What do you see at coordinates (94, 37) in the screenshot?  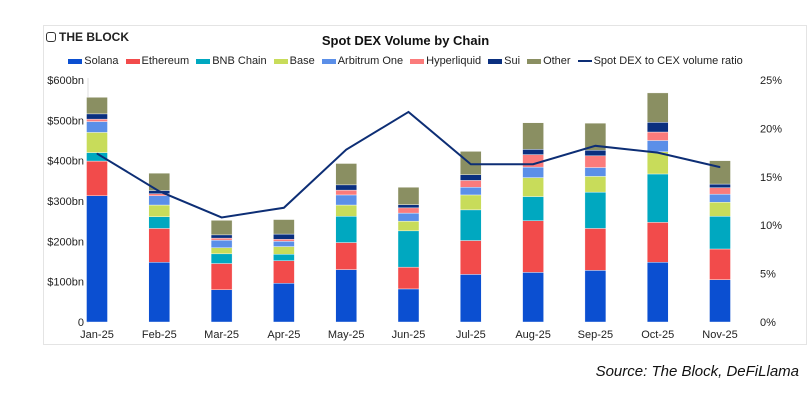 I see `brand-name: THE BLOCK` at bounding box center [94, 37].